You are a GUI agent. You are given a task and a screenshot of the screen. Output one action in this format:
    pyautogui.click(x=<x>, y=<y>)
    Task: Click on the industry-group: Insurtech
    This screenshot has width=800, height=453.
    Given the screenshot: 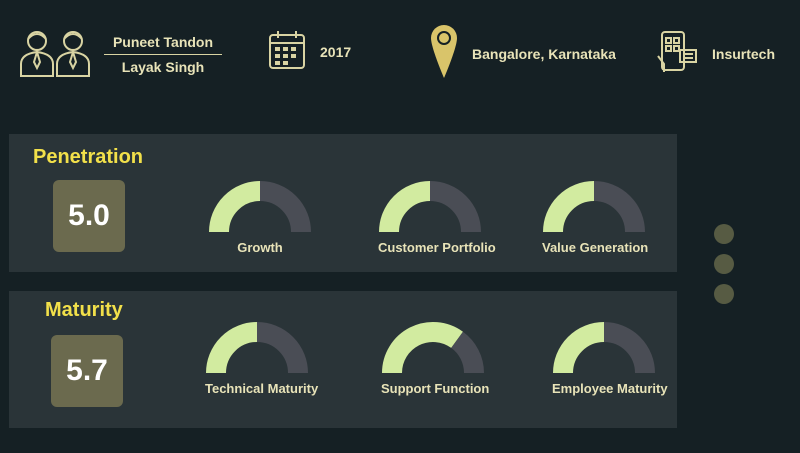 What is the action you would take?
    pyautogui.click(x=715, y=53)
    